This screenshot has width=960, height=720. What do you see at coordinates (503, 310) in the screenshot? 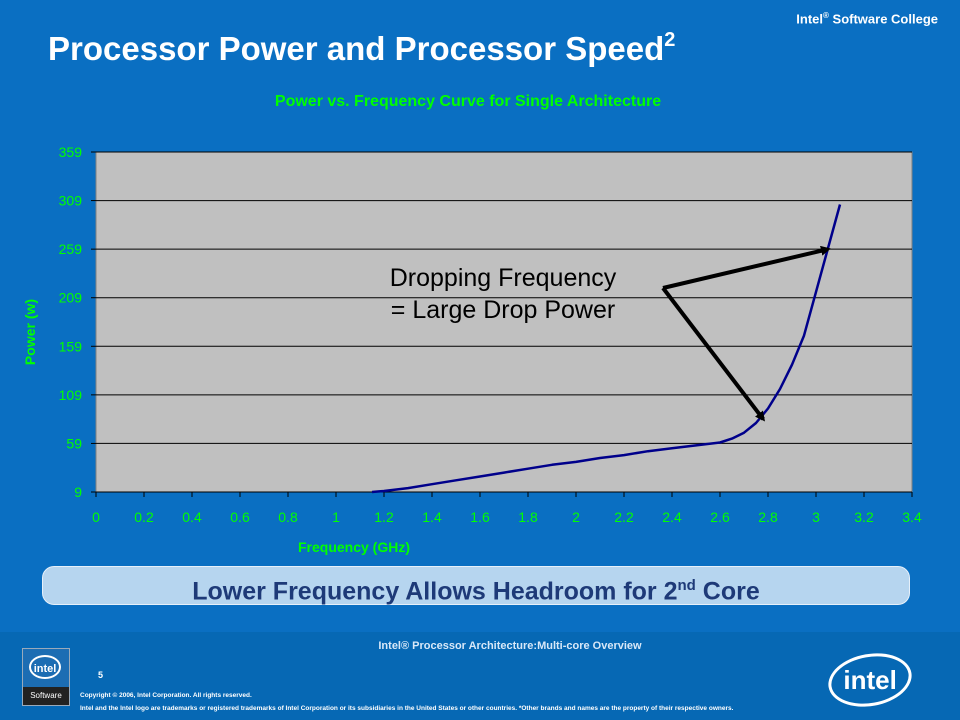
I see `callout-line-2: = Large Drop Power` at bounding box center [503, 310].